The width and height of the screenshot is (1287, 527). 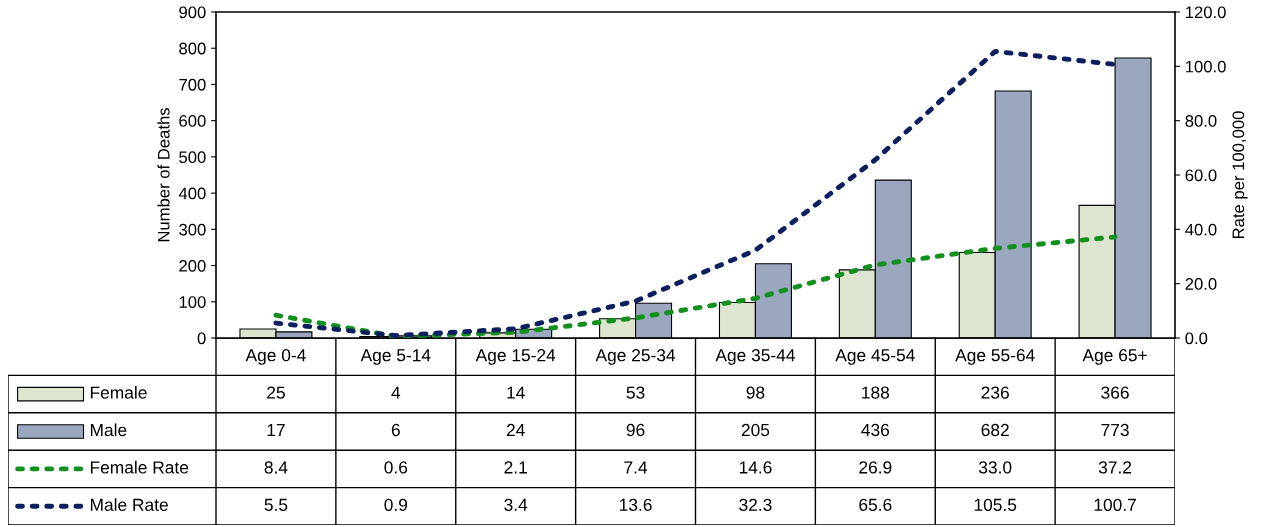 I want to click on x-tick-label: Age 15-24, so click(x=515, y=357).